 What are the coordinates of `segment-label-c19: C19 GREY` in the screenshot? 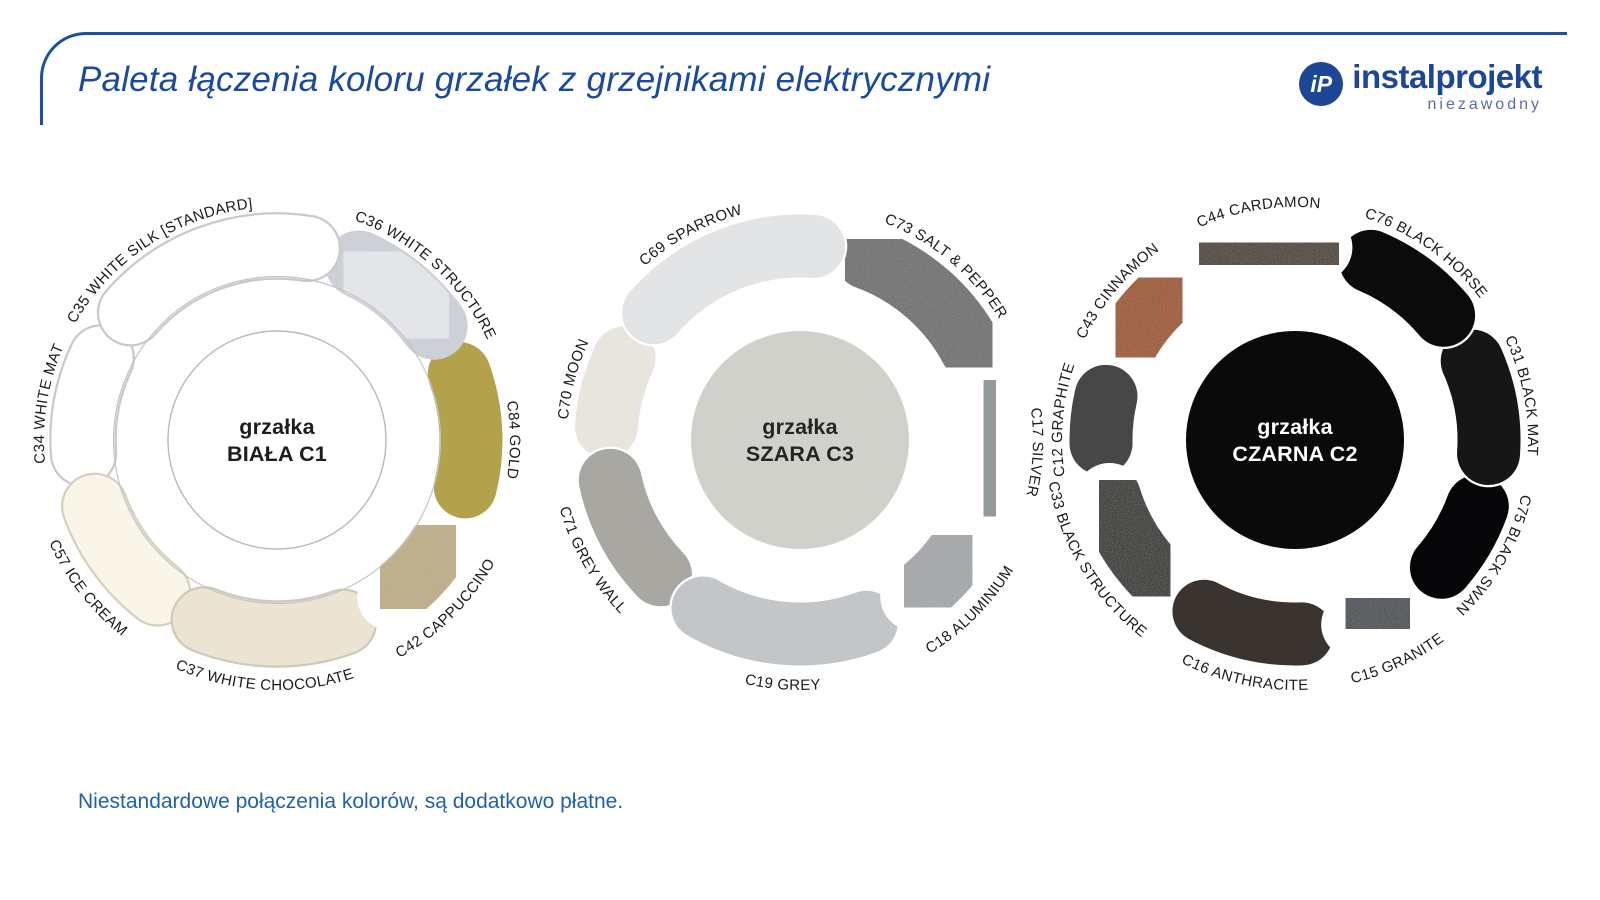 It's located at (783, 682).